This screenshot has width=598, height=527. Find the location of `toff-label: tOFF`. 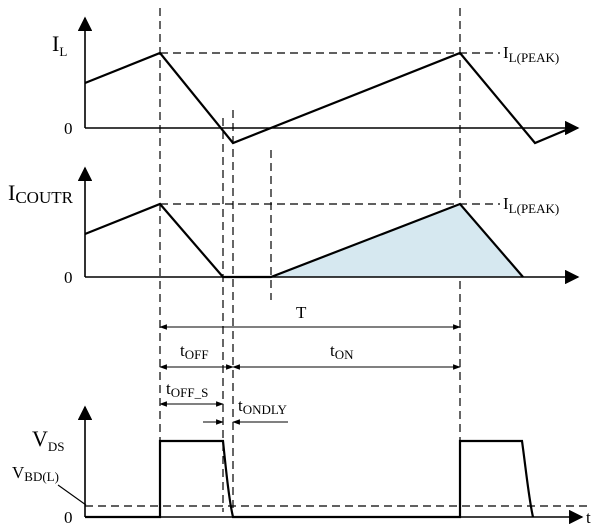

toff-label: tOFF is located at coordinates (194, 351).